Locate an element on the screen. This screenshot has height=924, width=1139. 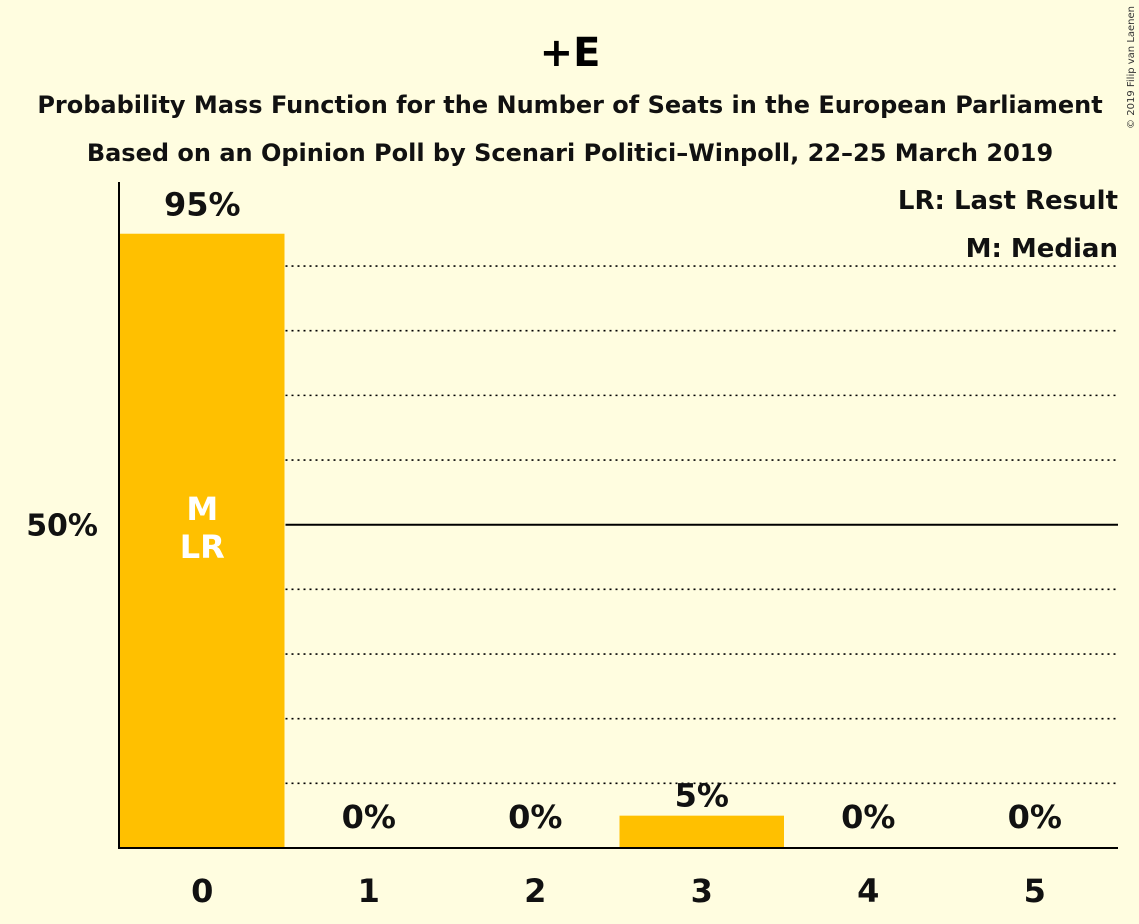
x-tick-label: 1 is located at coordinates (369, 891).